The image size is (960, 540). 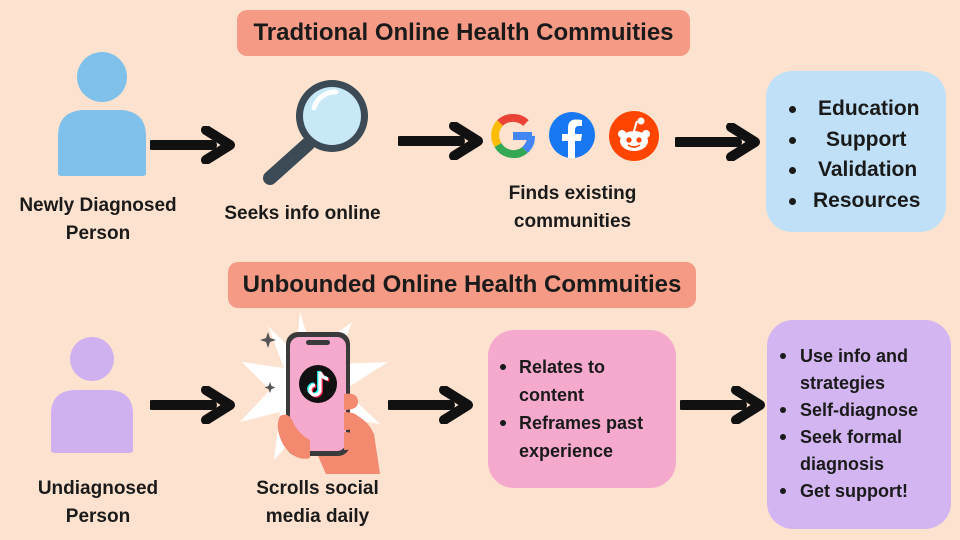 What do you see at coordinates (582, 367) in the screenshot?
I see `list-item: Relates to` at bounding box center [582, 367].